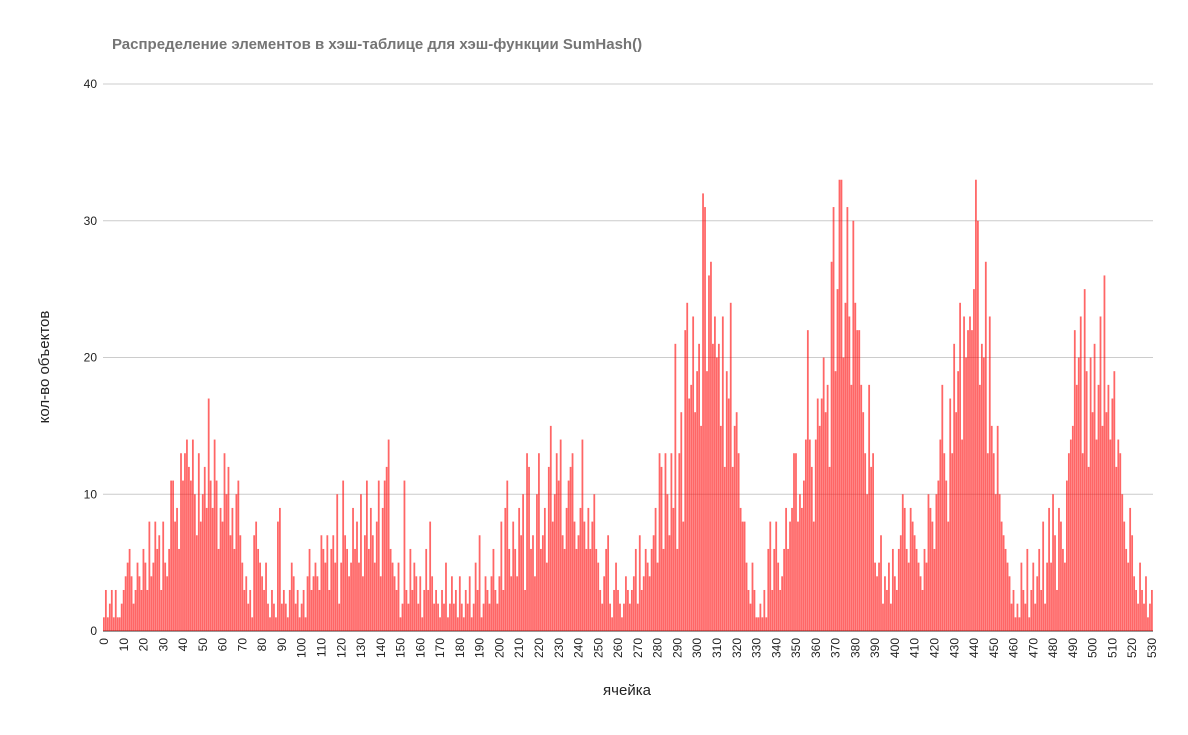 The height and width of the screenshot is (735, 1188). I want to click on x-tick-label: 490, so click(1073, 648).